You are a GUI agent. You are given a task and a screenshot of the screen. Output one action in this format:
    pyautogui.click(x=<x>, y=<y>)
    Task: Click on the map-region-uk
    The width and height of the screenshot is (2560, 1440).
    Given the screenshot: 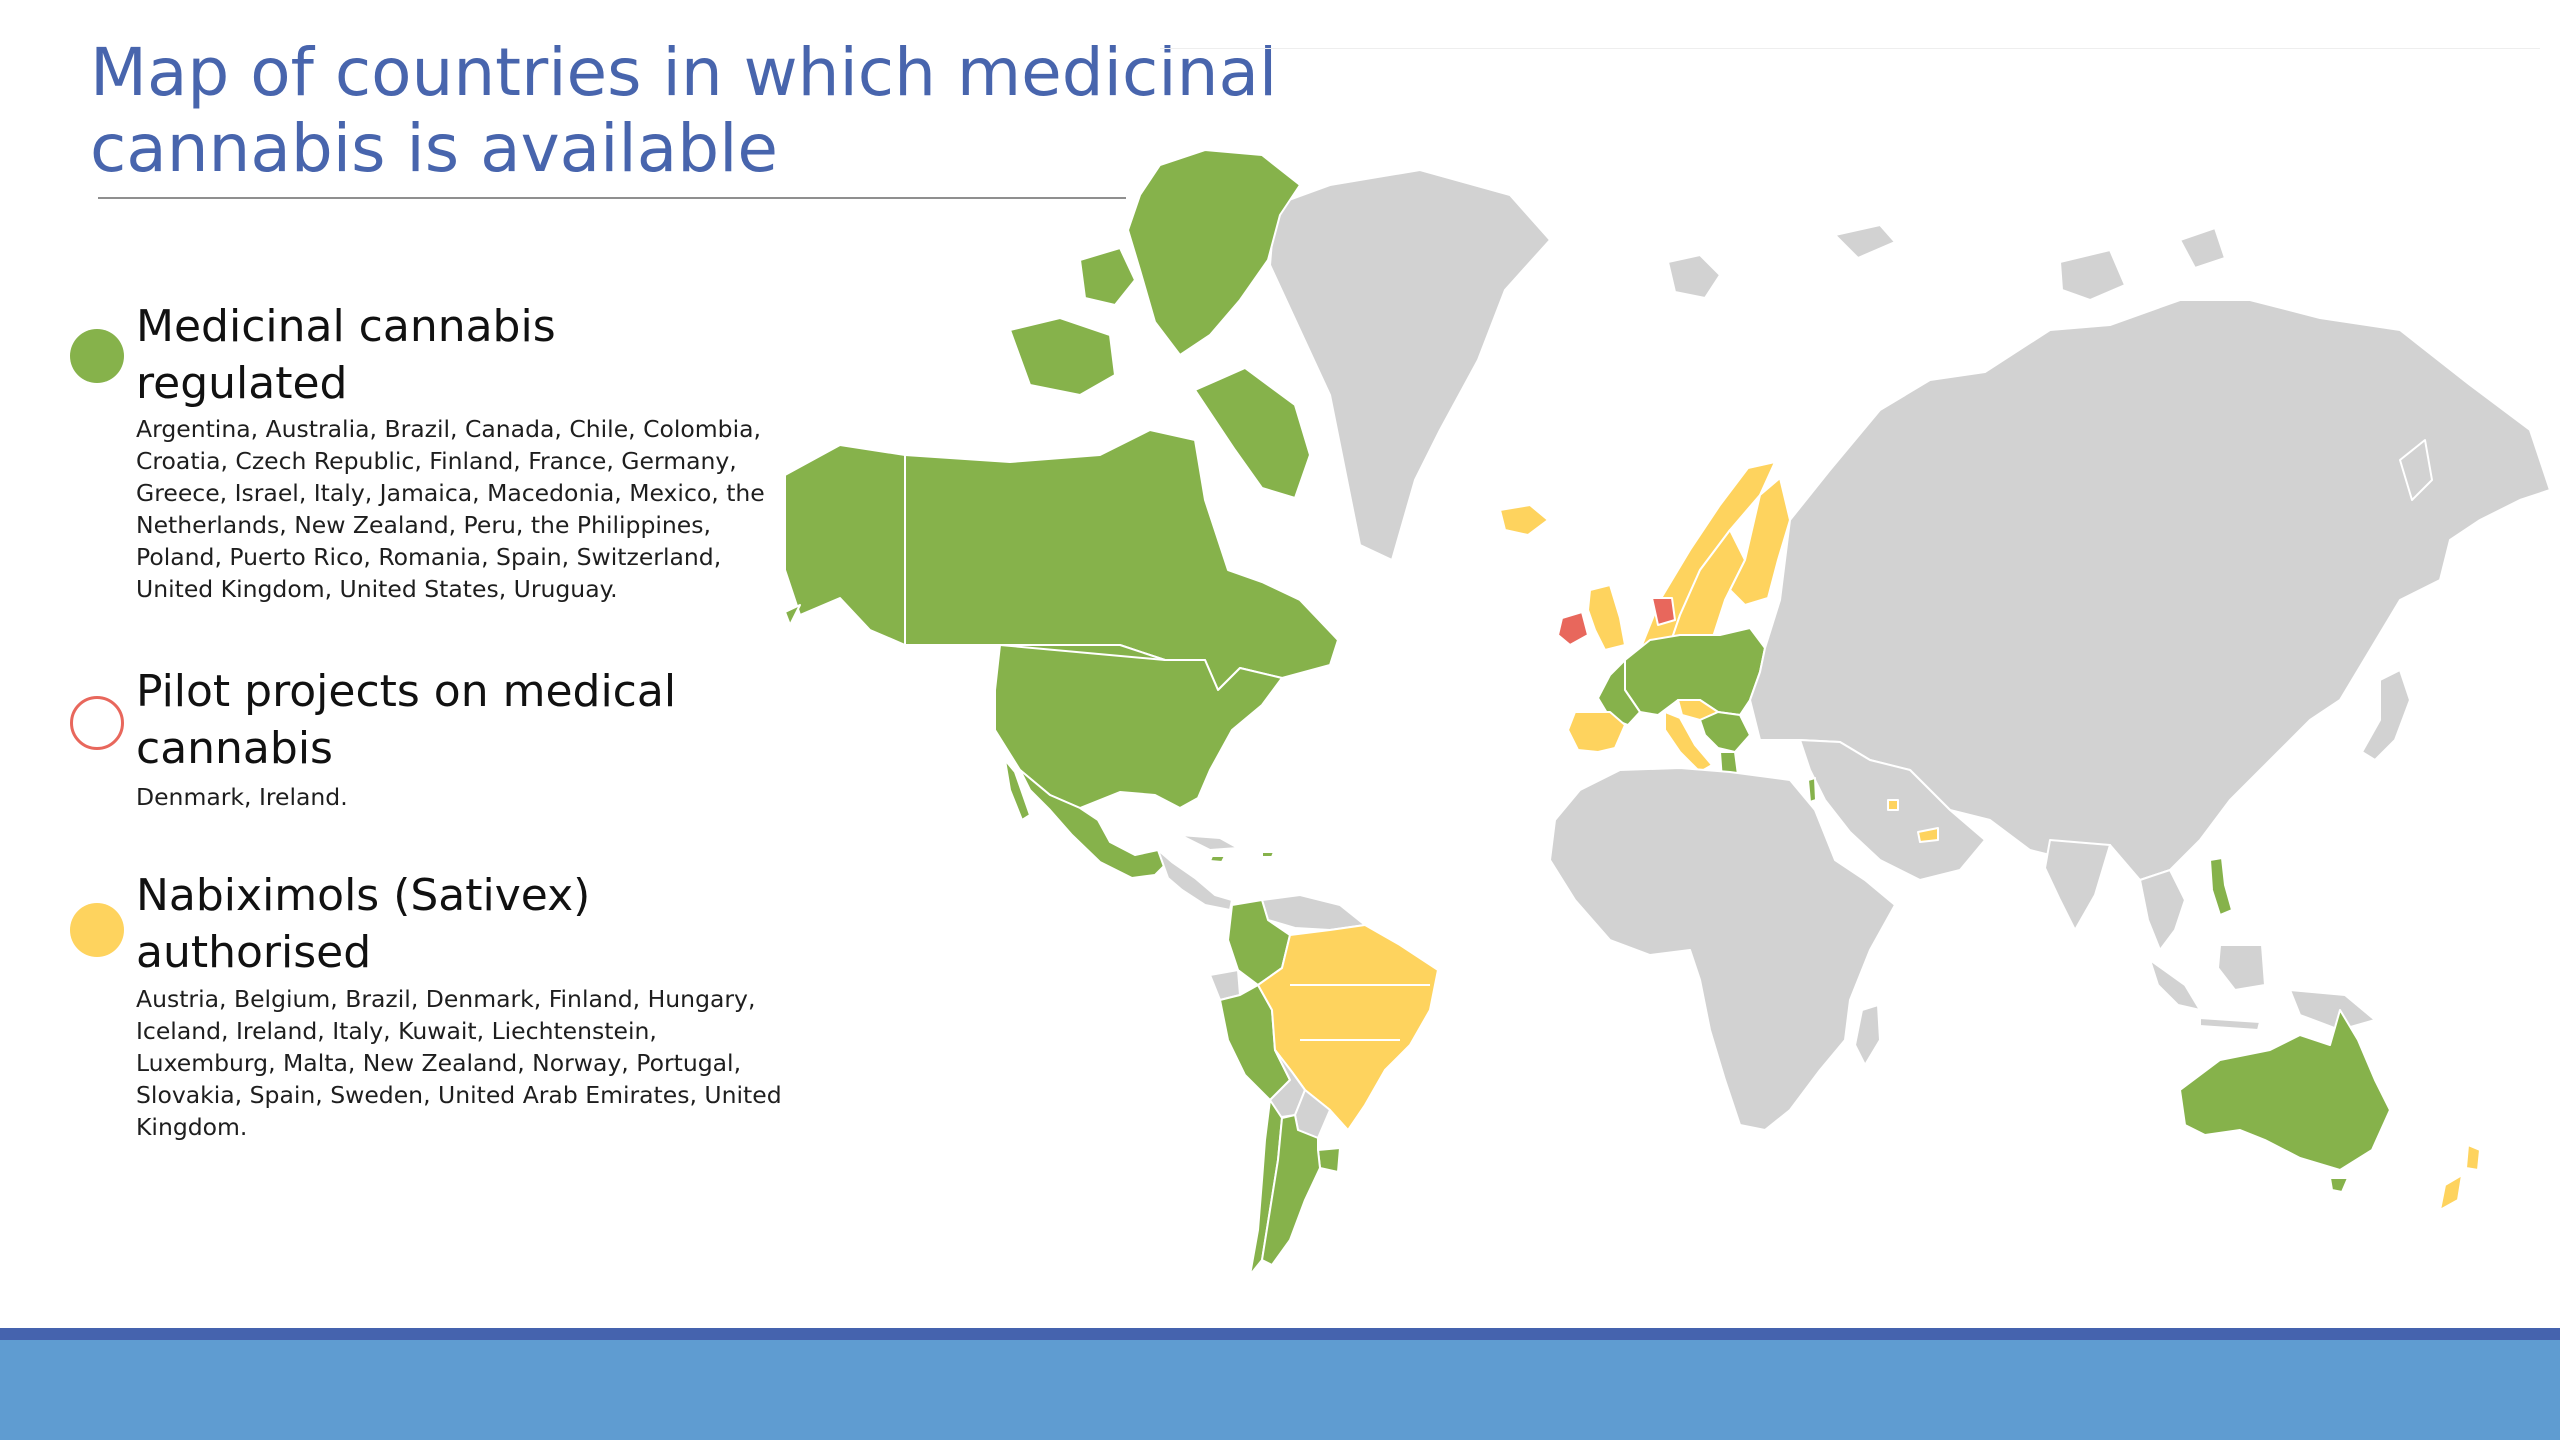 What is the action you would take?
    pyautogui.click(x=1606, y=617)
    